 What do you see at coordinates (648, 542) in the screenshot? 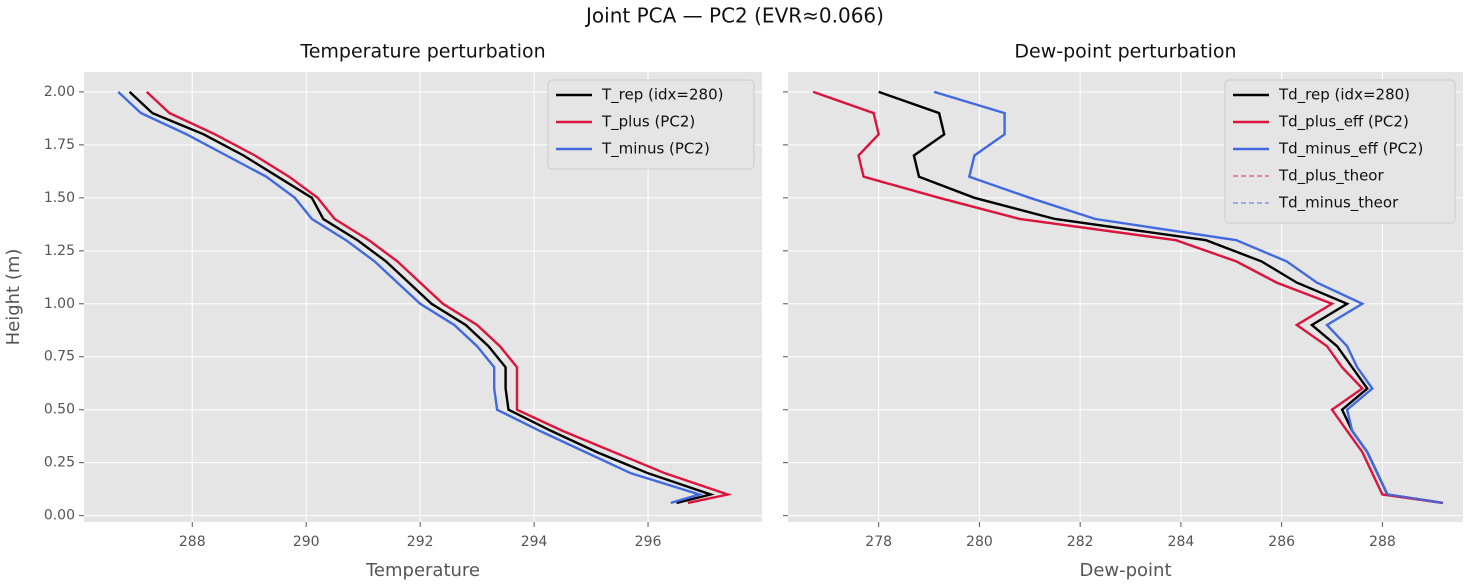
I see `x-tick-label: 296` at bounding box center [648, 542].